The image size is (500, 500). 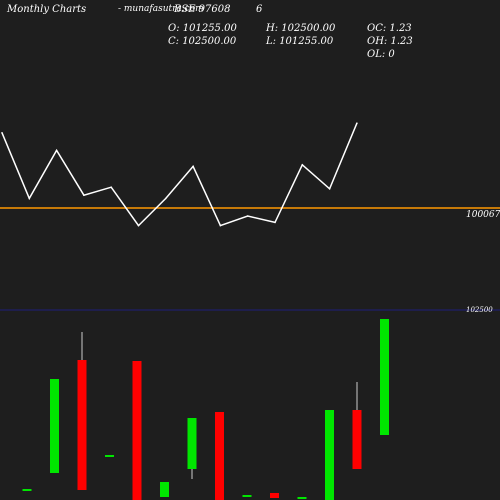 What do you see at coordinates (202, 41) in the screenshot?
I see `ohlc-close: C: 102500.00` at bounding box center [202, 41].